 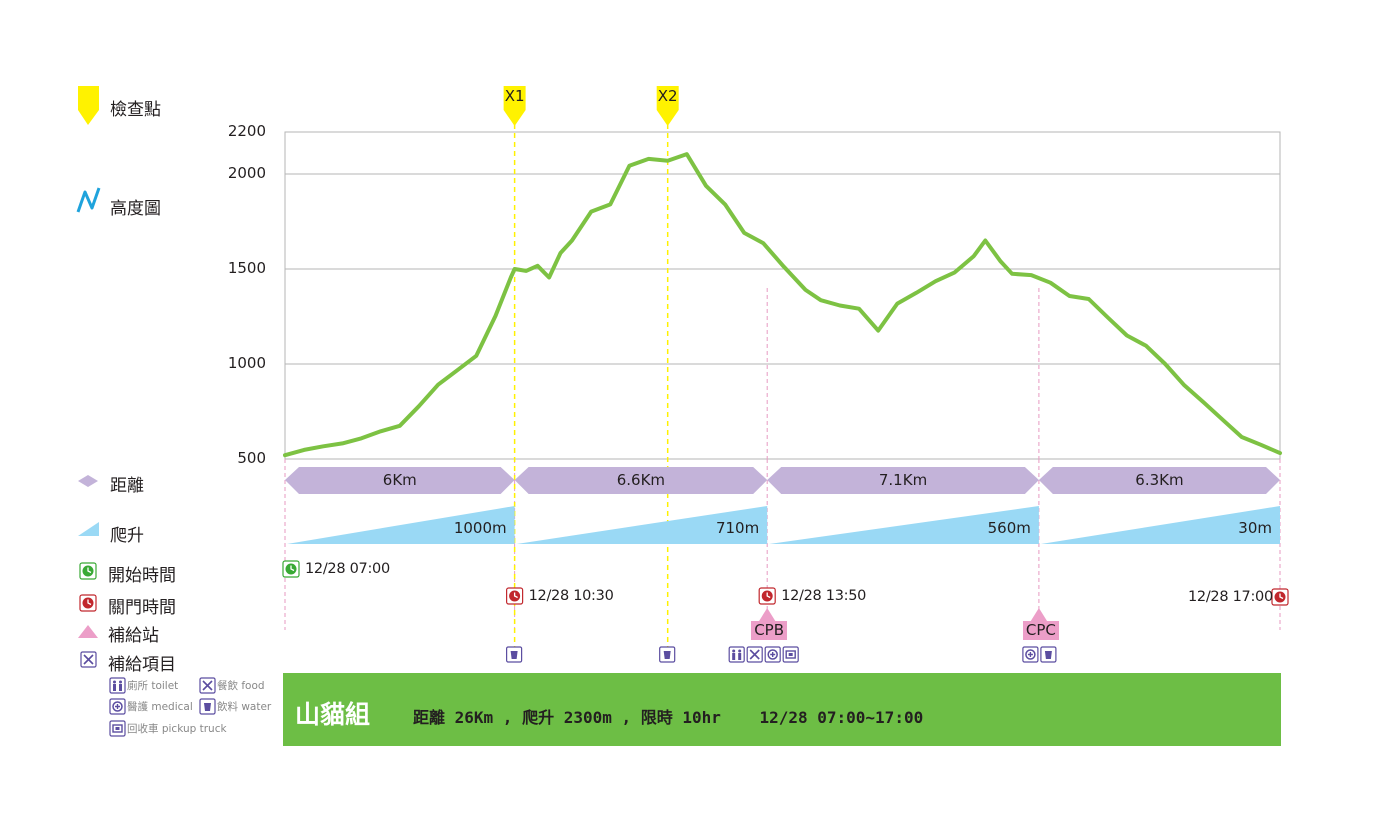 What do you see at coordinates (88, 481) in the screenshot?
I see `distance-icon` at bounding box center [88, 481].